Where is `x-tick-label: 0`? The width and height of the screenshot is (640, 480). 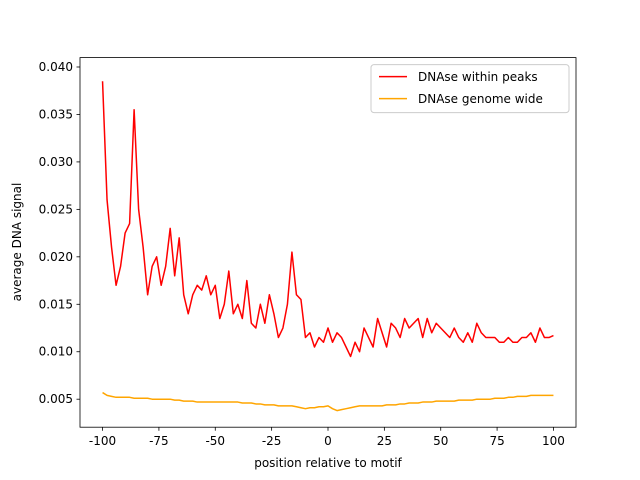 x-tick-label: 0 is located at coordinates (328, 441).